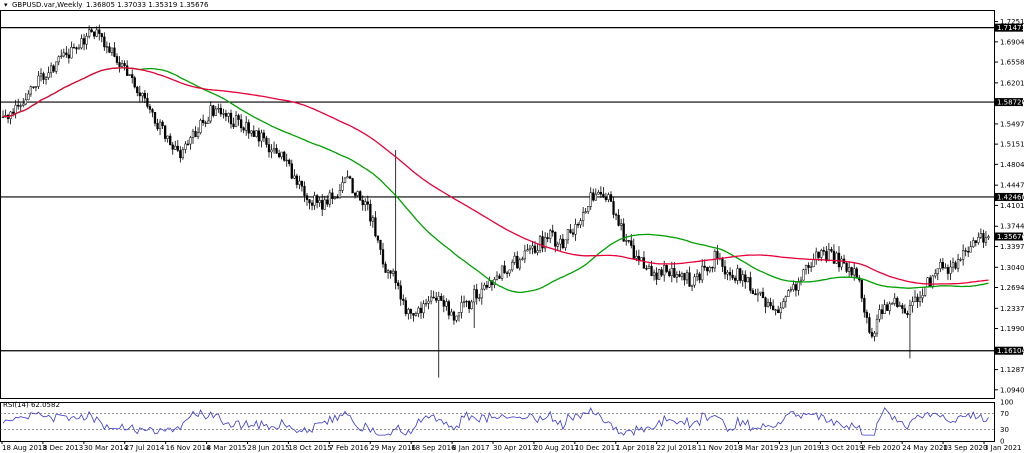  What do you see at coordinates (1003, 448) in the screenshot?
I see `time-tick-label: 3 Jan 2021` at bounding box center [1003, 448].